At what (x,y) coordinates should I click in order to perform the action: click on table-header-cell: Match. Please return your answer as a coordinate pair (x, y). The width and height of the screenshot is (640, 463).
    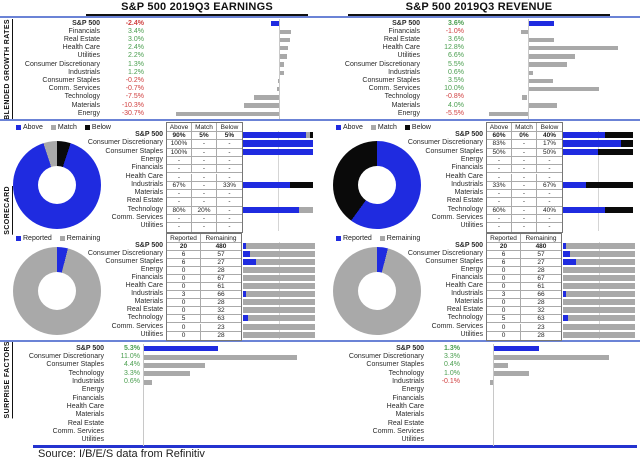
    Looking at the image, I should click on (524, 127).